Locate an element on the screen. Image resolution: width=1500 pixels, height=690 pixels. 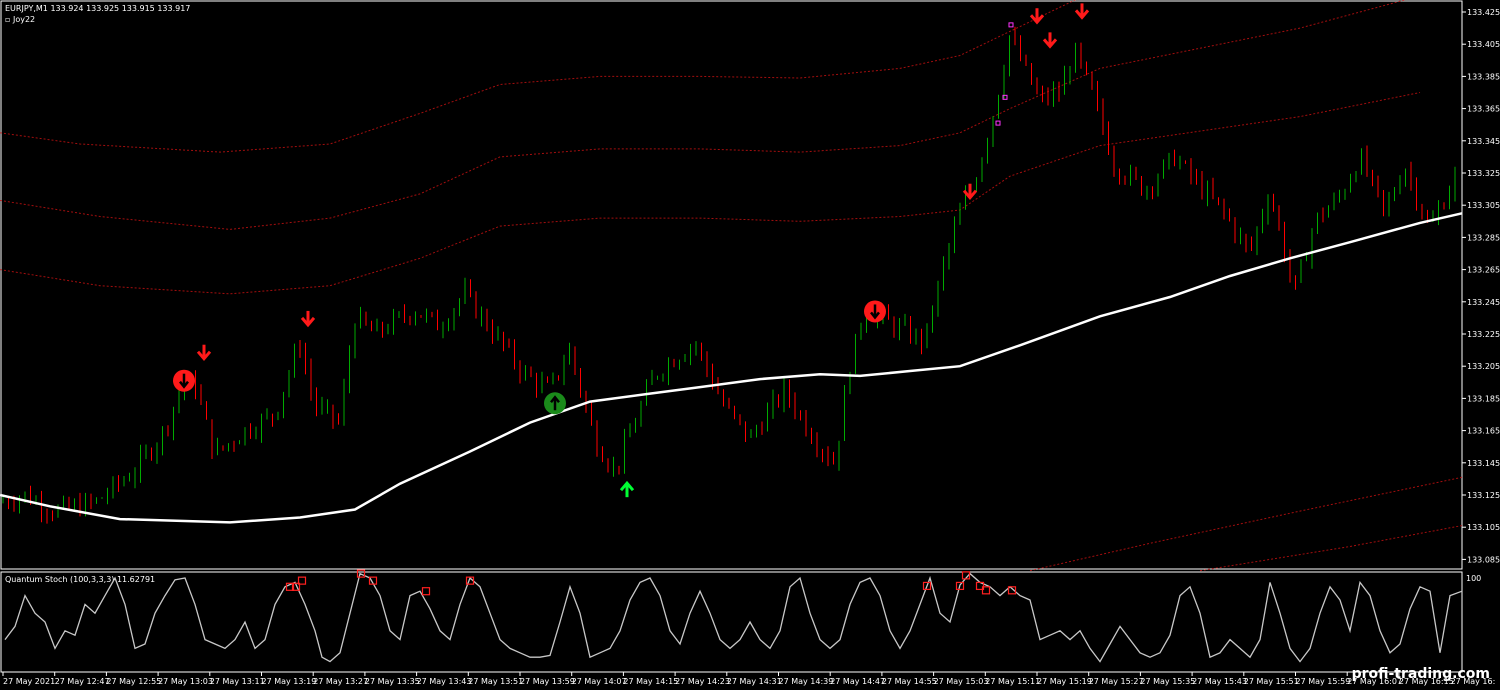
y-tick-label: 133.085 is located at coordinates (1483, 559).